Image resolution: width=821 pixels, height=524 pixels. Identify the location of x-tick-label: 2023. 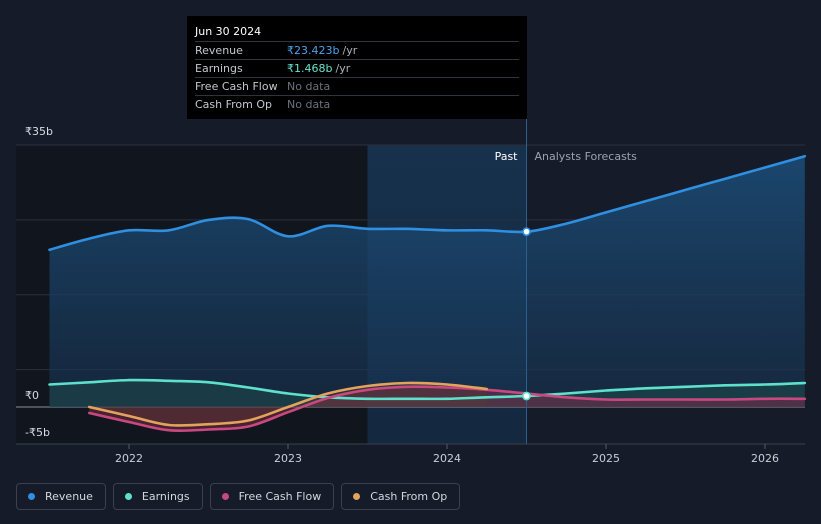
(288, 458).